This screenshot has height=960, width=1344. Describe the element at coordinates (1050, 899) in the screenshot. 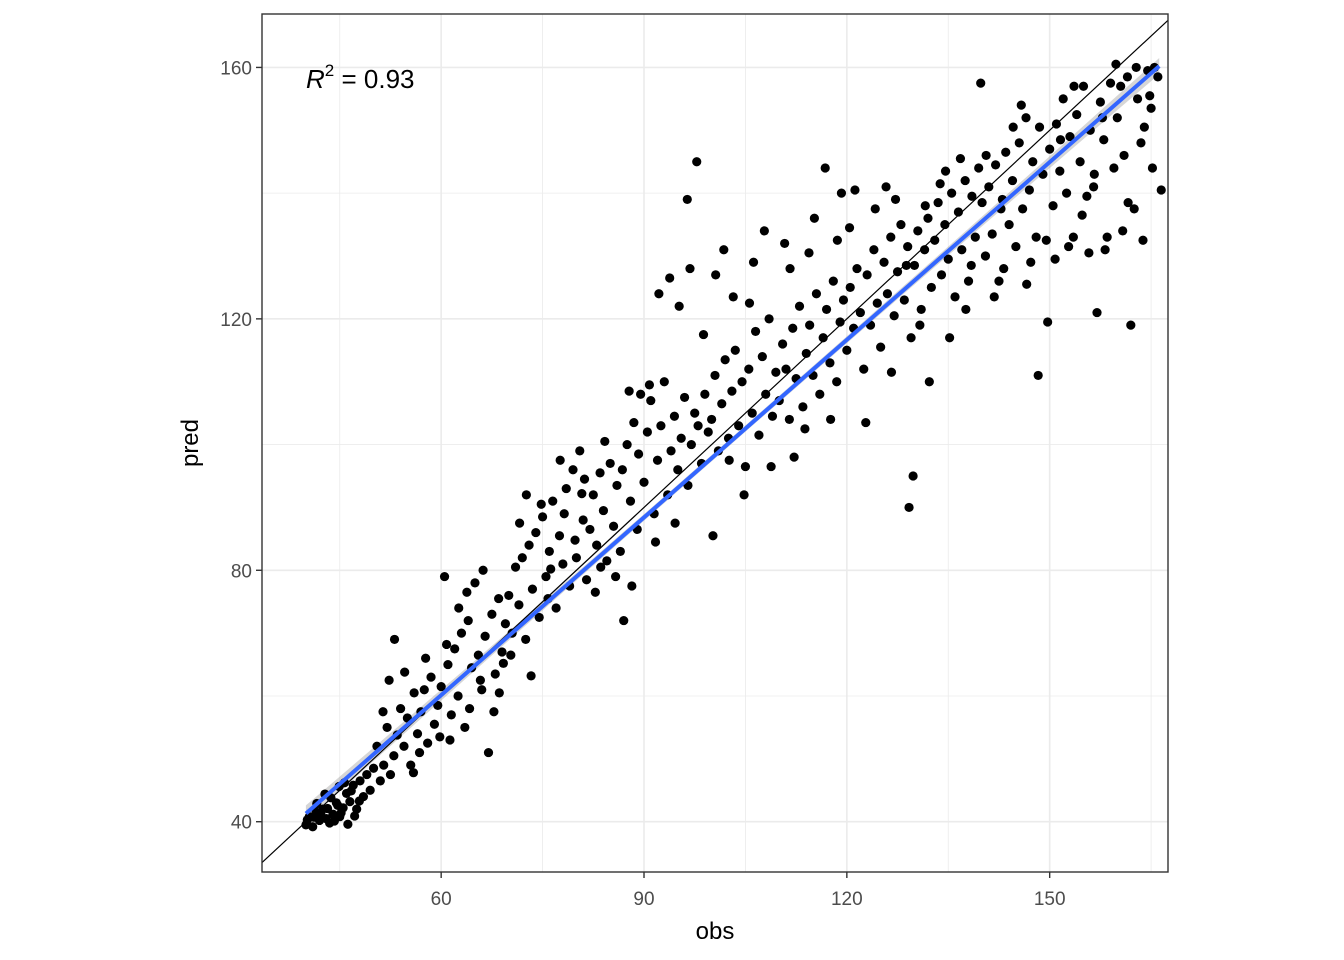

I see `x-tick-label: 150` at that location.